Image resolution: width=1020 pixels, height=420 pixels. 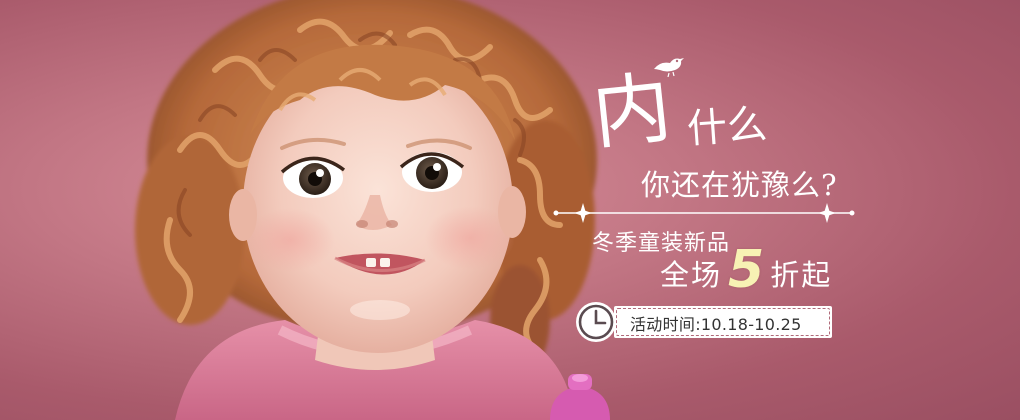 What do you see at coordinates (727, 127) in the screenshot?
I see `headline-small-text: 什么` at bounding box center [727, 127].